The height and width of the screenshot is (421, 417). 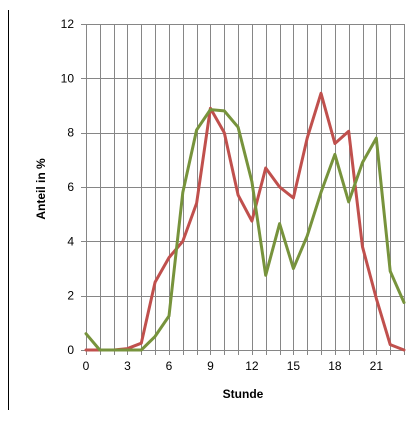 What do you see at coordinates (252, 366) in the screenshot?
I see `x-tick-label: 12` at bounding box center [252, 366].